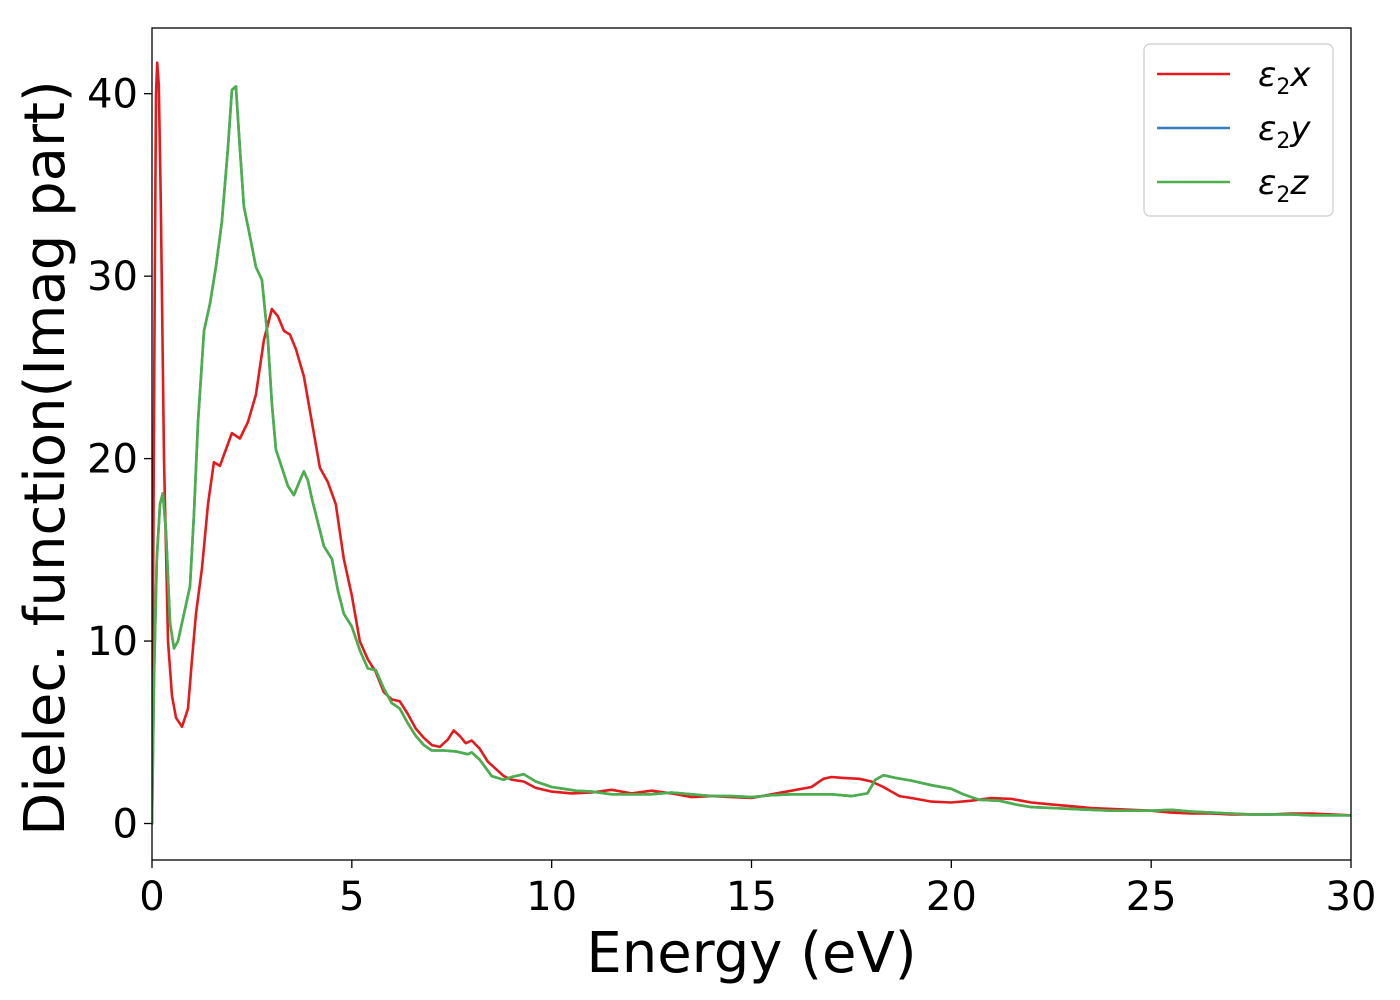  I want to click on x-tick-label: 5, so click(351, 897).